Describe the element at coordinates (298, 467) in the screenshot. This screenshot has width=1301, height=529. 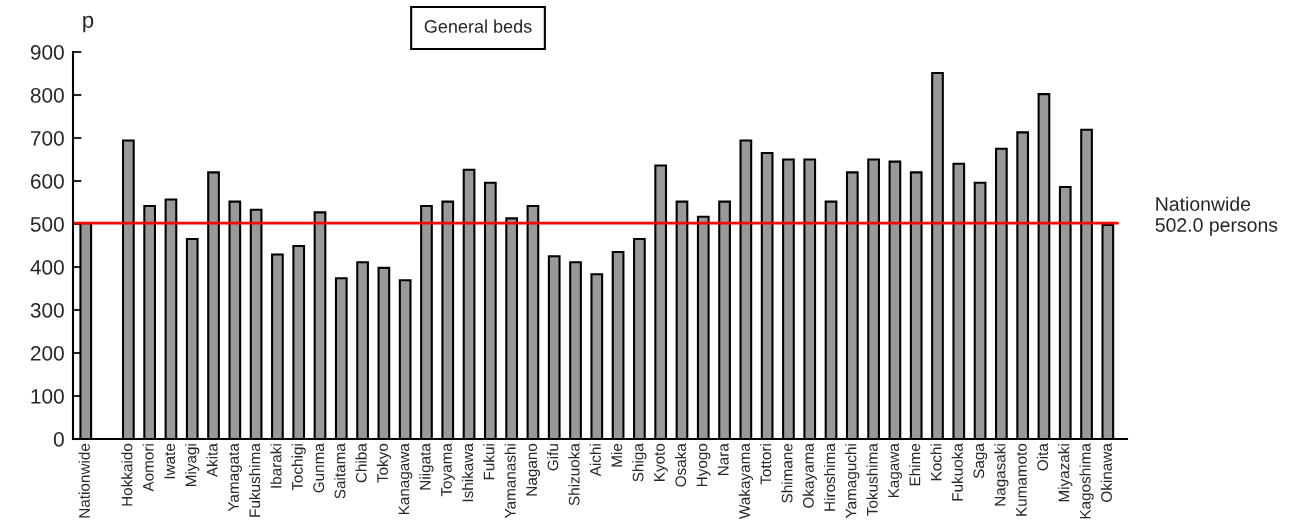
I see `x-tick-label: Tochigi` at that location.